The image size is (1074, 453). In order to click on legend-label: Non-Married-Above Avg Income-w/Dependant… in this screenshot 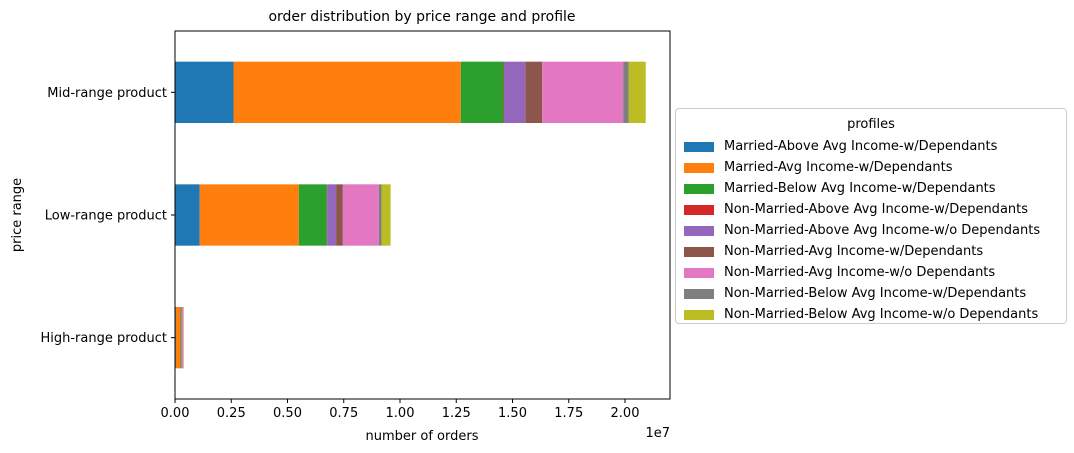, I will do `click(876, 209)`.